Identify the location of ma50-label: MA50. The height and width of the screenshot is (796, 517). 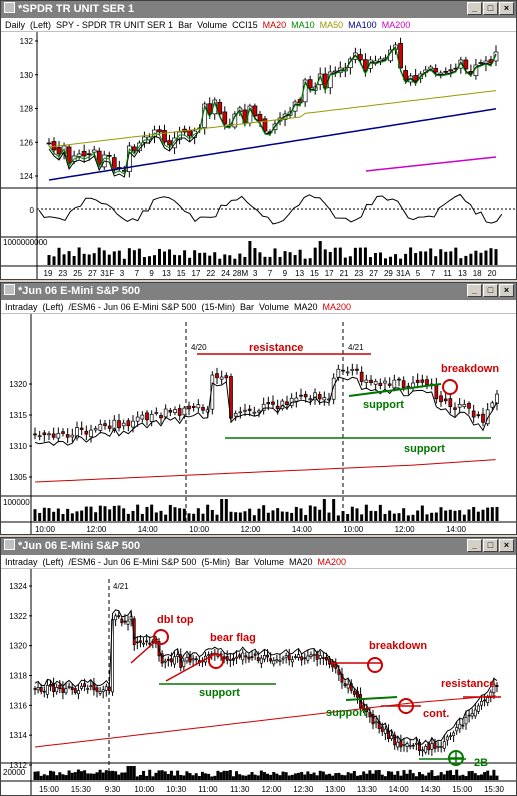
(331, 25).